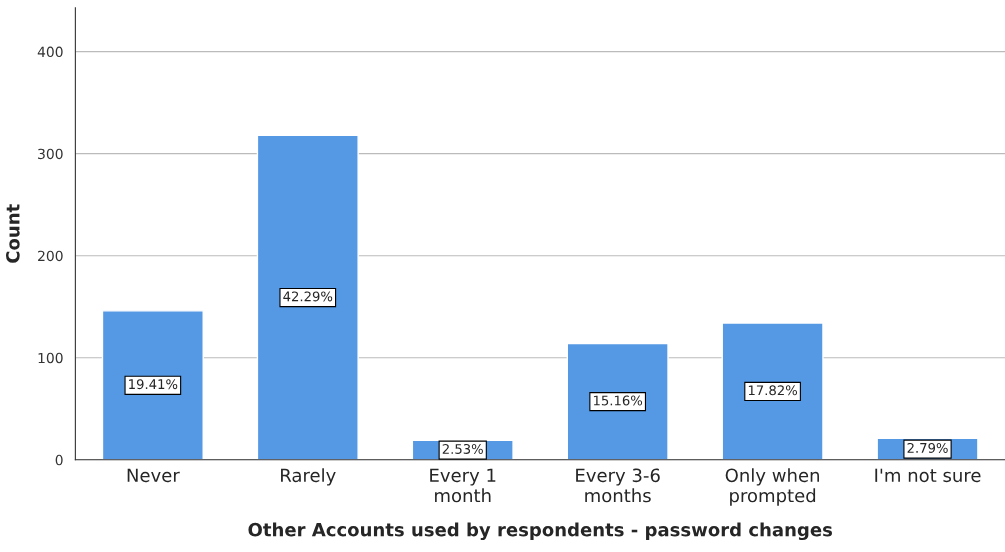 The image size is (1005, 552). I want to click on annotation: 17.82%, so click(773, 390).